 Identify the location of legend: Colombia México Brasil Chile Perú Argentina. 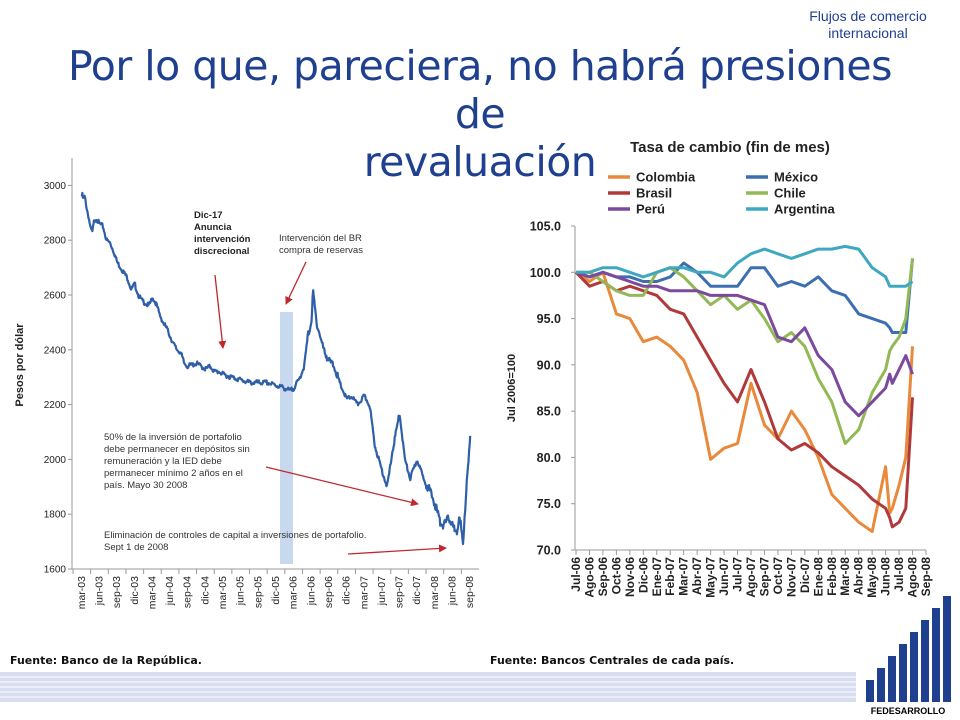
(721, 193).